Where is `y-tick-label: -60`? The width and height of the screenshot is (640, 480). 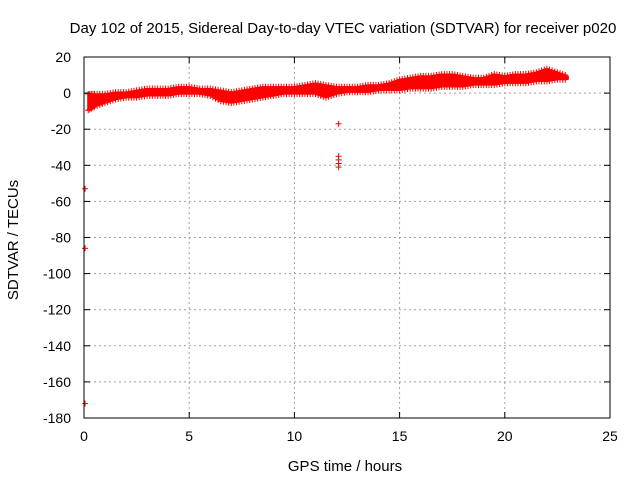
y-tick-label: -60 is located at coordinates (61, 201).